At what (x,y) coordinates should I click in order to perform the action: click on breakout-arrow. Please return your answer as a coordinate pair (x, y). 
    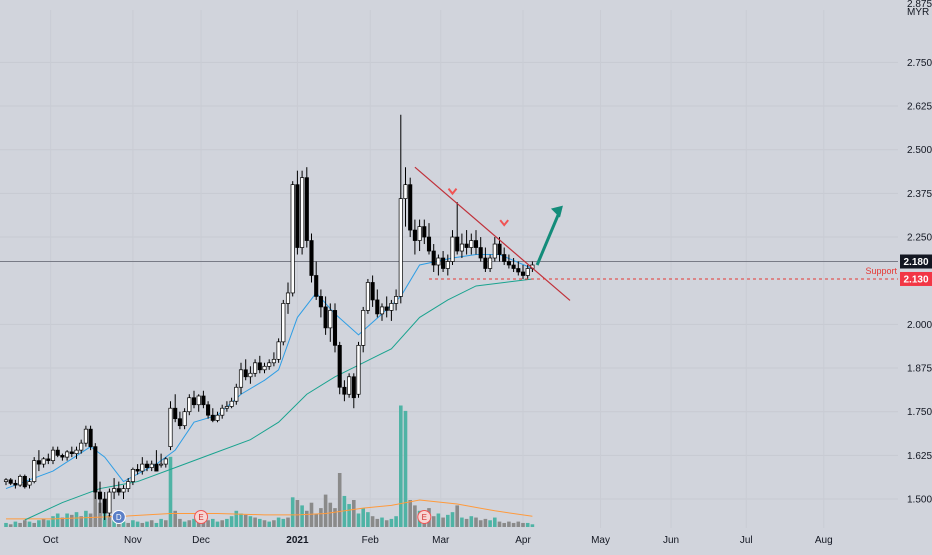
    Looking at the image, I should click on (548, 238).